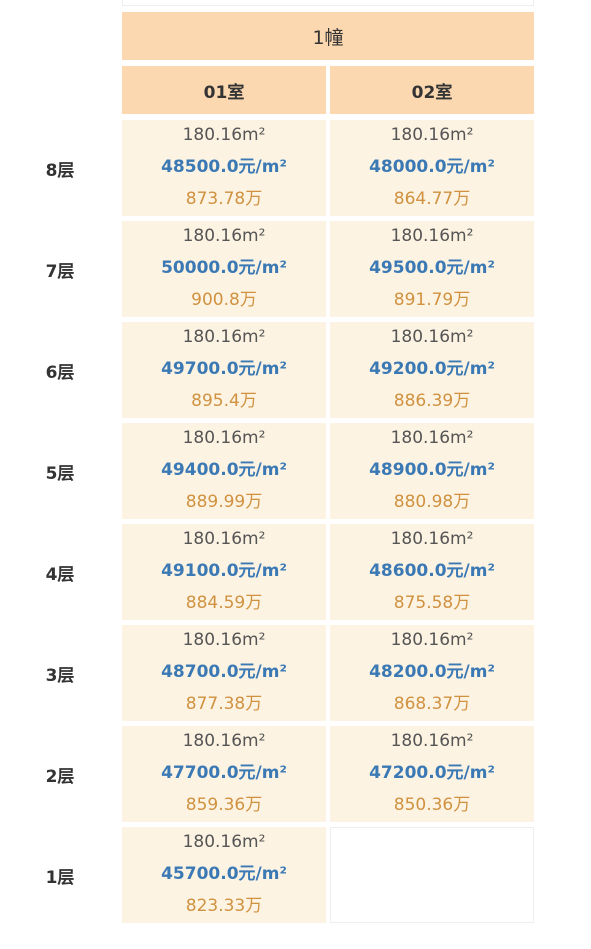  I want to click on unit-price: 48900.0元/m², so click(432, 470).